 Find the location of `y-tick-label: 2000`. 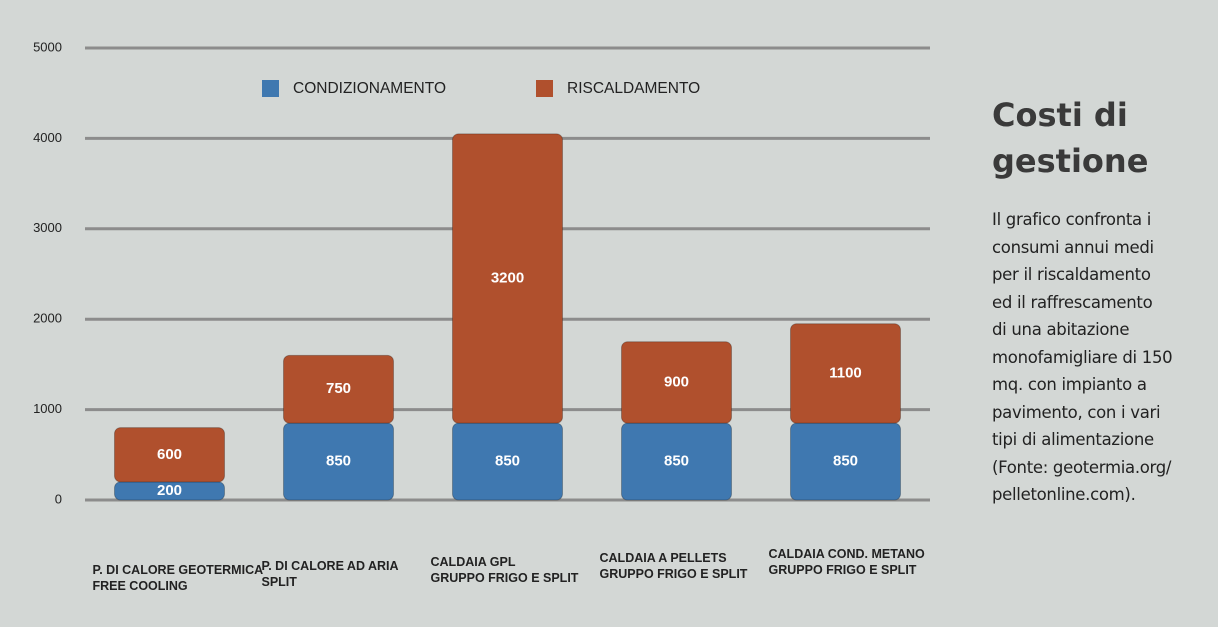

y-tick-label: 2000 is located at coordinates (47, 318).